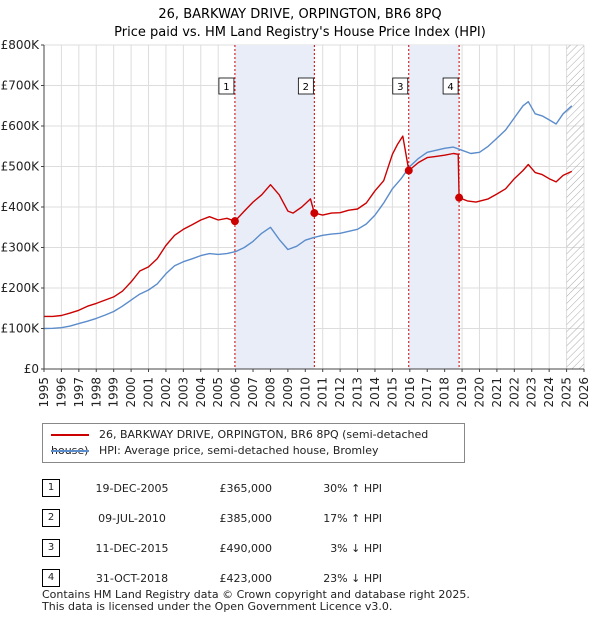  What do you see at coordinates (132, 548) in the screenshot?
I see `transaction-date: 11-DEC-2015` at bounding box center [132, 548].